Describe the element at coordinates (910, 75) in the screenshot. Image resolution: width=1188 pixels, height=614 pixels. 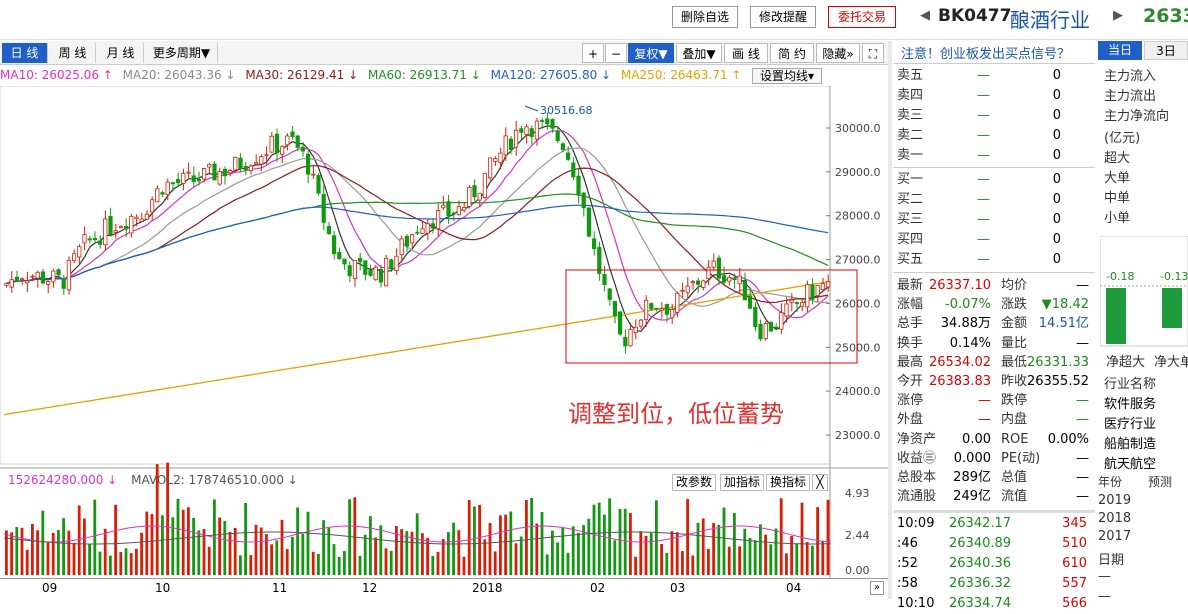
I see `sell-label: 卖五` at that location.